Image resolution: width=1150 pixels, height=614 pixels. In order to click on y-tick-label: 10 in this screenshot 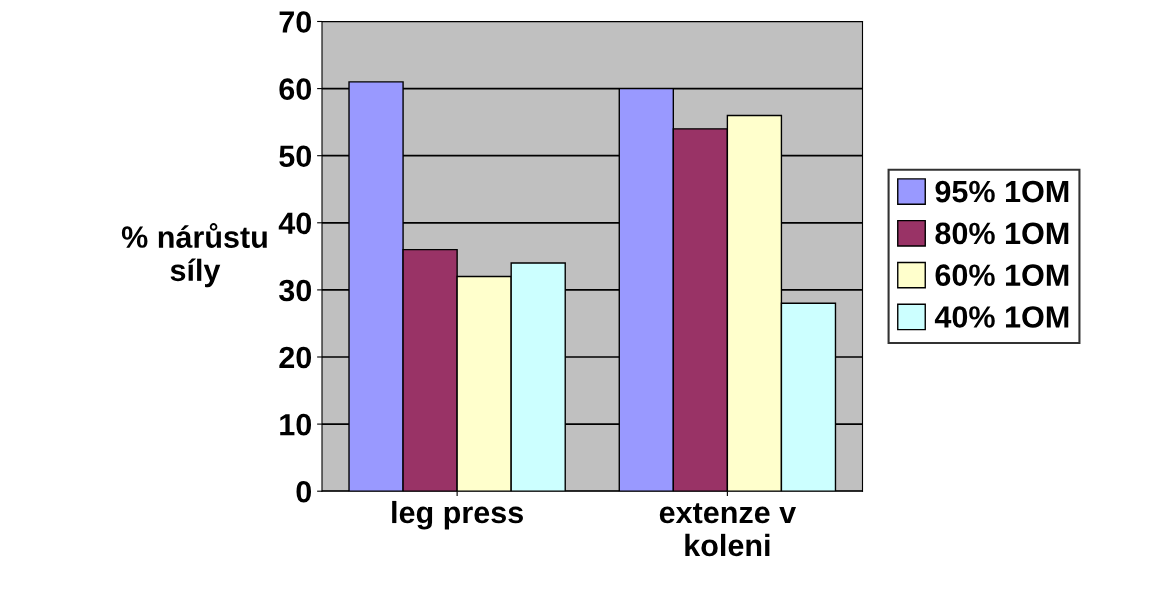, I will do `click(296, 424)`.